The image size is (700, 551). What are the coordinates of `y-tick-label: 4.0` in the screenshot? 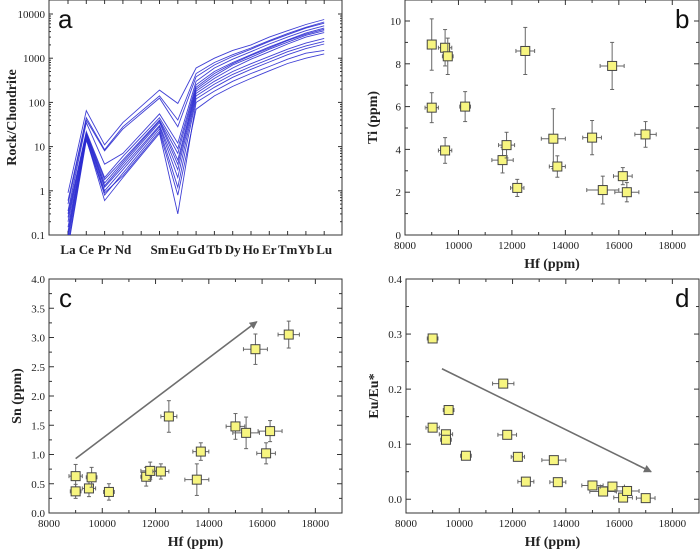 It's located at (38, 280).